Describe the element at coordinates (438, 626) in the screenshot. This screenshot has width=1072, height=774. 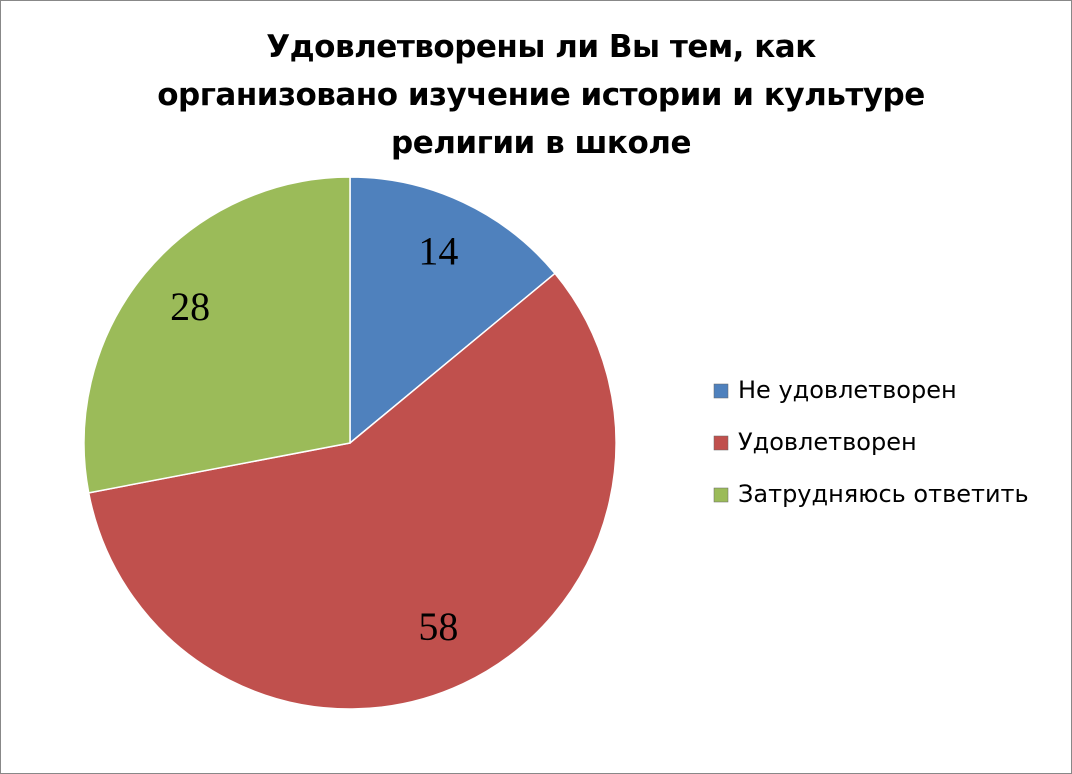
I see `data-label: 58` at that location.